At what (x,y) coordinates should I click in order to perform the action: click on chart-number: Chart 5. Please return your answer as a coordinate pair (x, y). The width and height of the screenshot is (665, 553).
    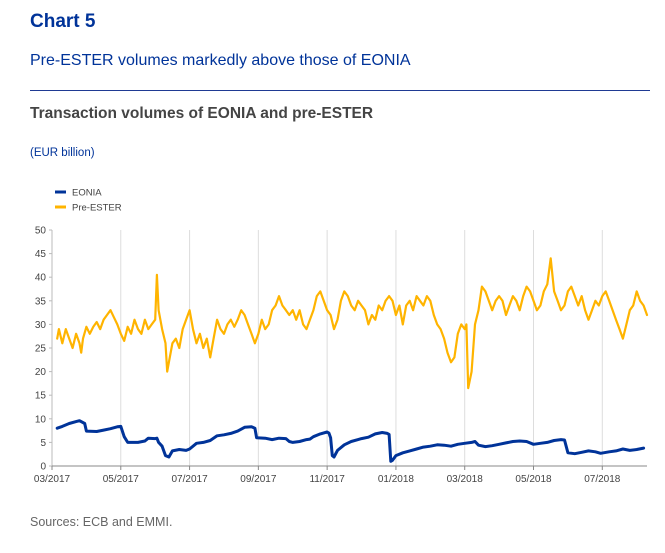
    Looking at the image, I should click on (63, 21).